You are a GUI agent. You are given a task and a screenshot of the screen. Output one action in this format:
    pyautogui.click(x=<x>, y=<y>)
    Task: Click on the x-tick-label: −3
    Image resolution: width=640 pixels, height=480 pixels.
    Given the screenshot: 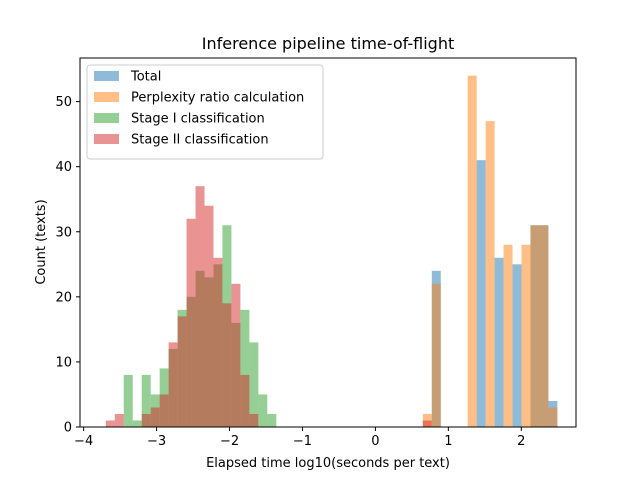 What is the action you would take?
    pyautogui.click(x=156, y=441)
    